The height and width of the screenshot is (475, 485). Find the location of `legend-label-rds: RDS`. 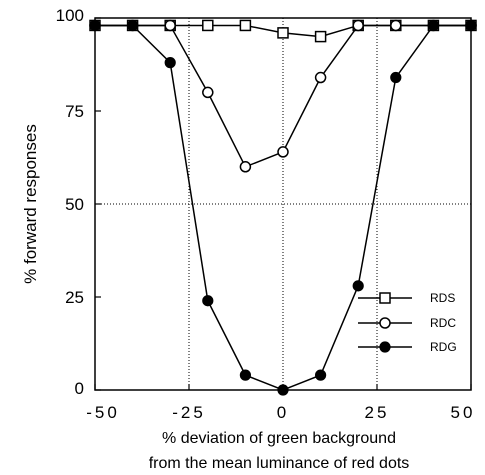

legend-label-rds: RDS is located at coordinates (442, 298).